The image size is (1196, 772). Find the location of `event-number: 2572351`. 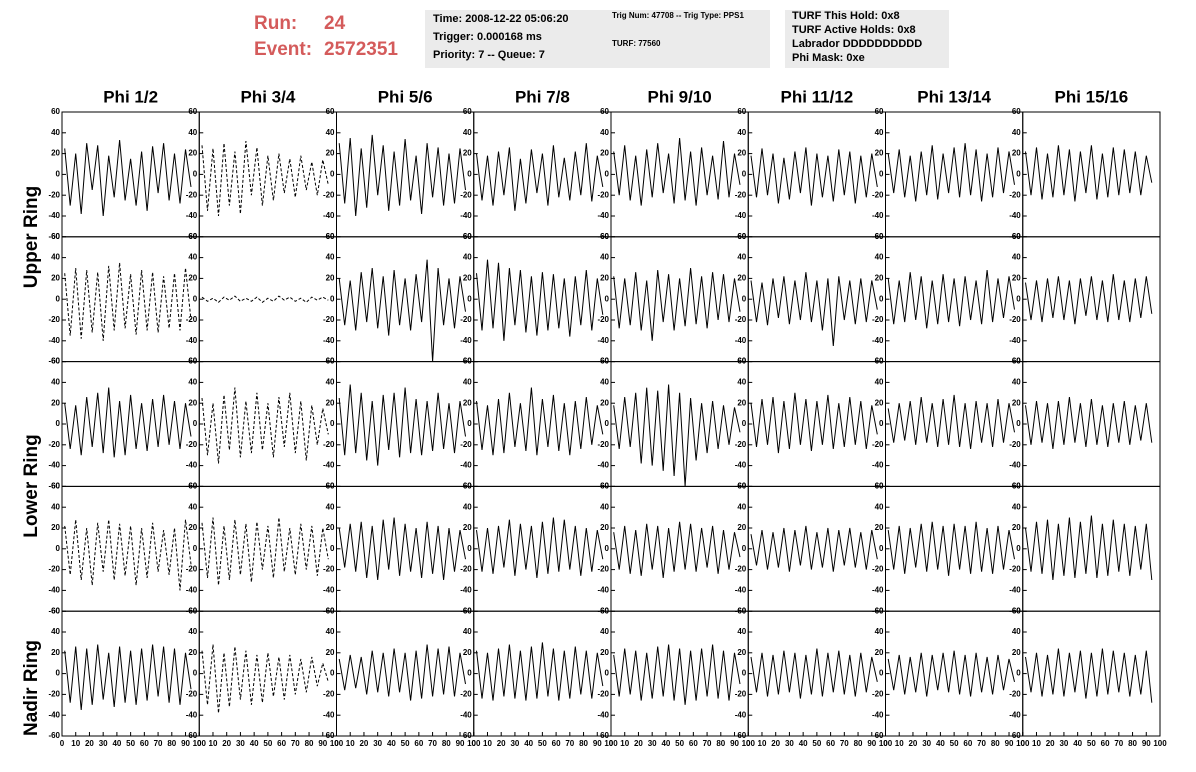

event-number: 2572351 is located at coordinates (361, 49).